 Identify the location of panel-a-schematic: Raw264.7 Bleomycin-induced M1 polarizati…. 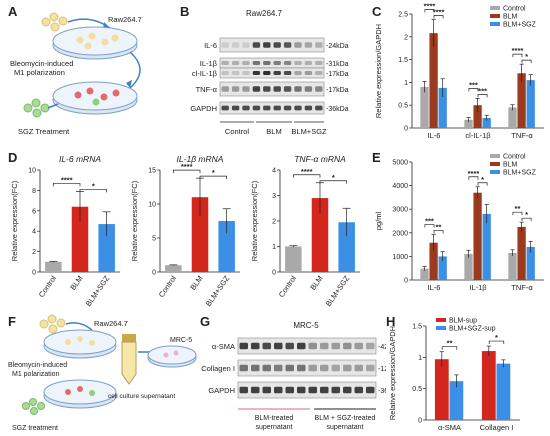
(76, 74).